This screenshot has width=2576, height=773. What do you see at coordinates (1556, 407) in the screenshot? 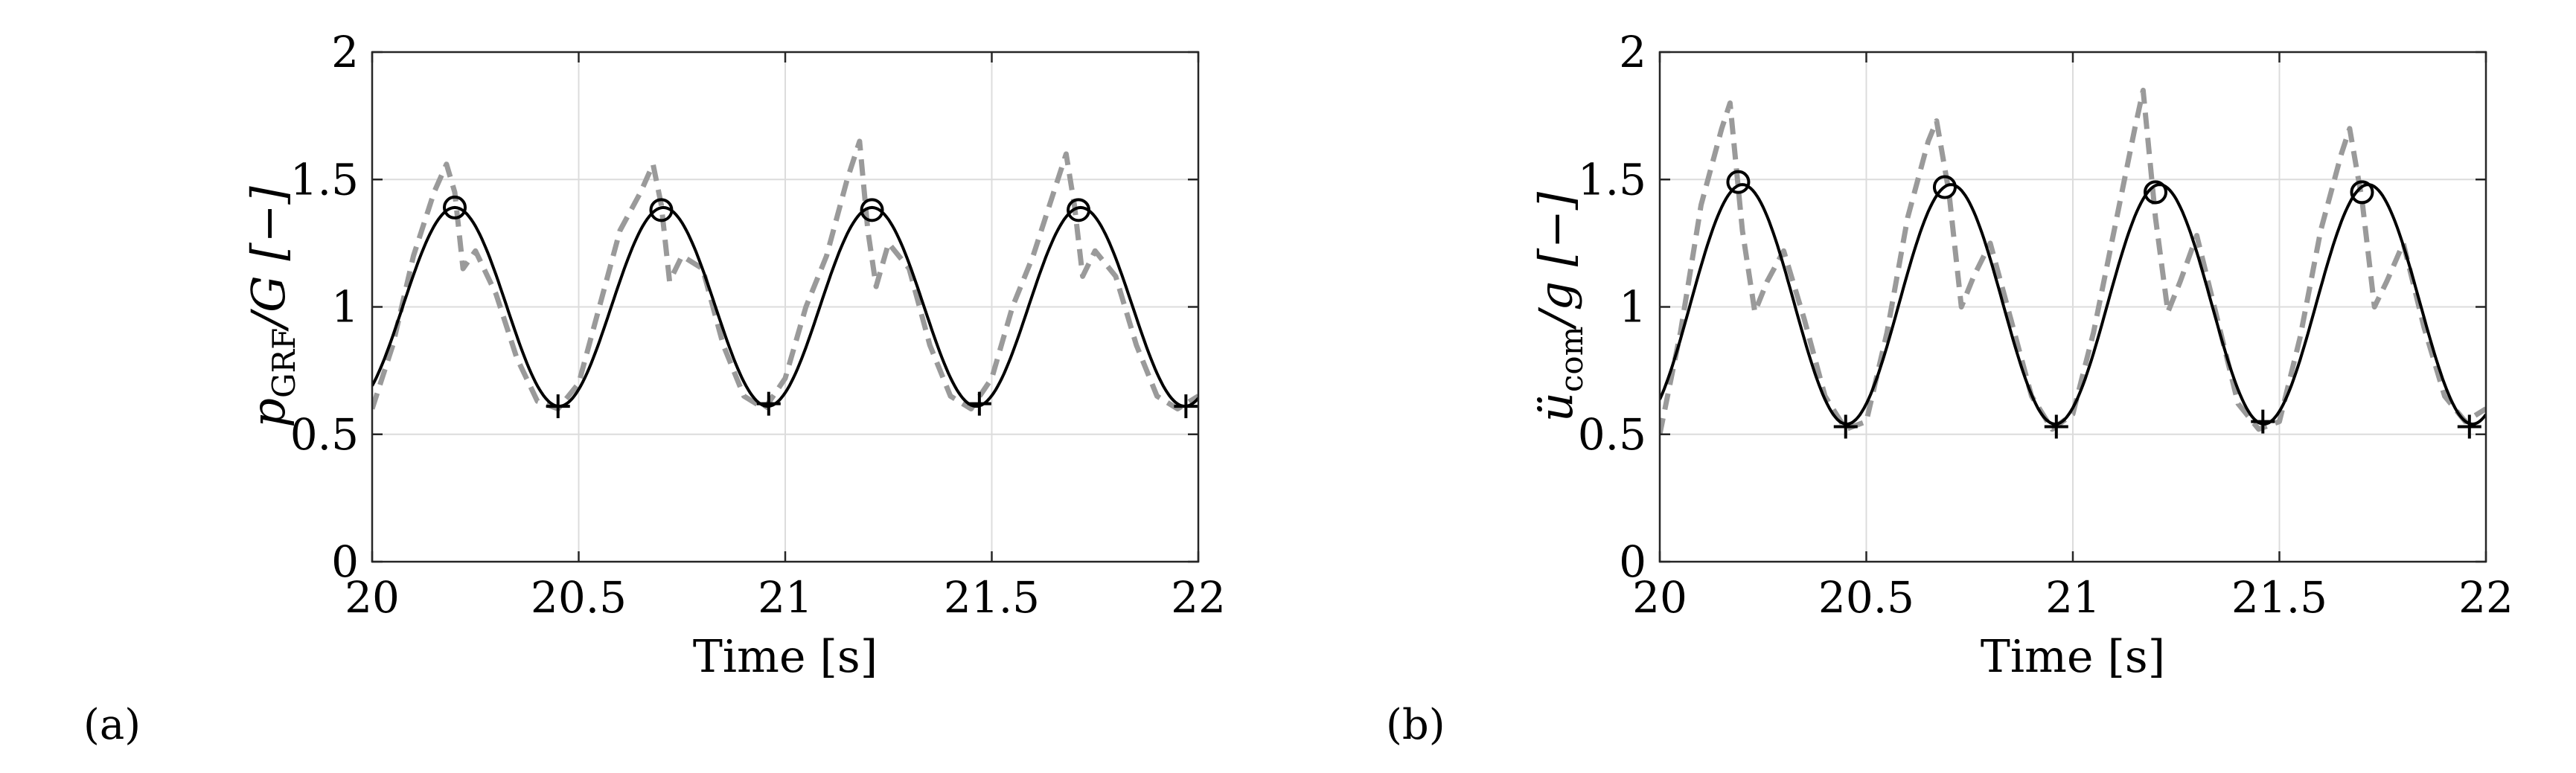
I see `y-axis-label-main: ü` at bounding box center [1556, 407].